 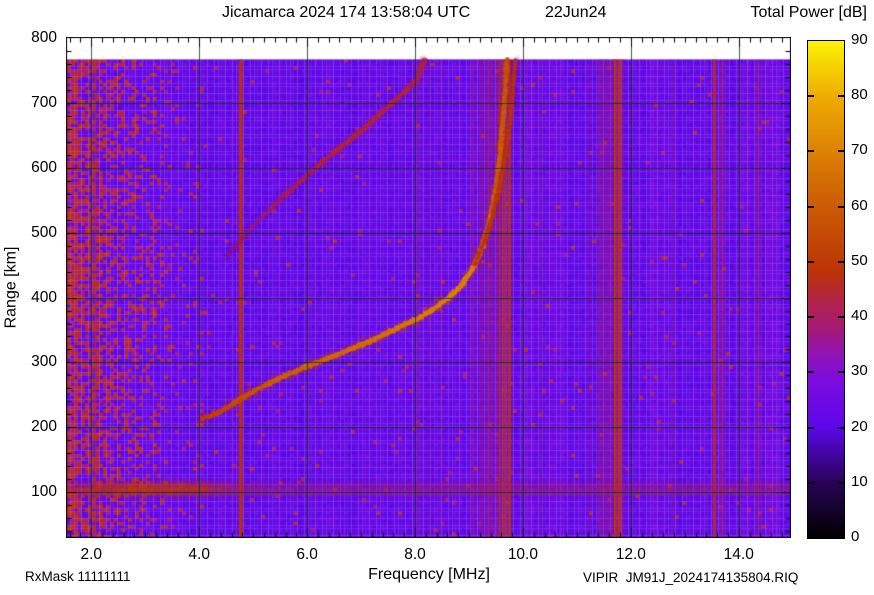 I want to click on y-tick-label: 300, so click(x=44, y=362).